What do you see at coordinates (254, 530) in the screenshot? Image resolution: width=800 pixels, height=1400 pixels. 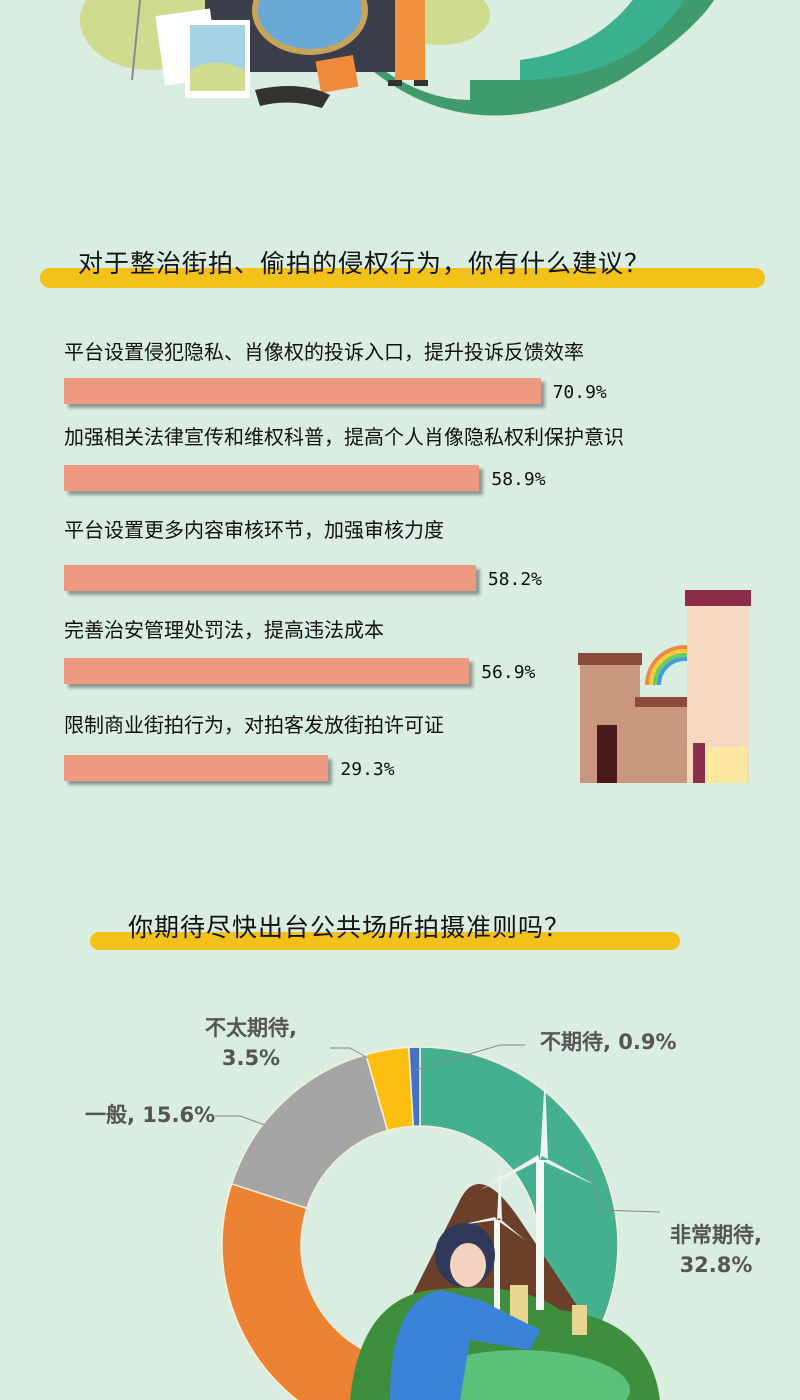 I see `bar-label: 平台设置更多内容审核环节，加强审核力度` at bounding box center [254, 530].